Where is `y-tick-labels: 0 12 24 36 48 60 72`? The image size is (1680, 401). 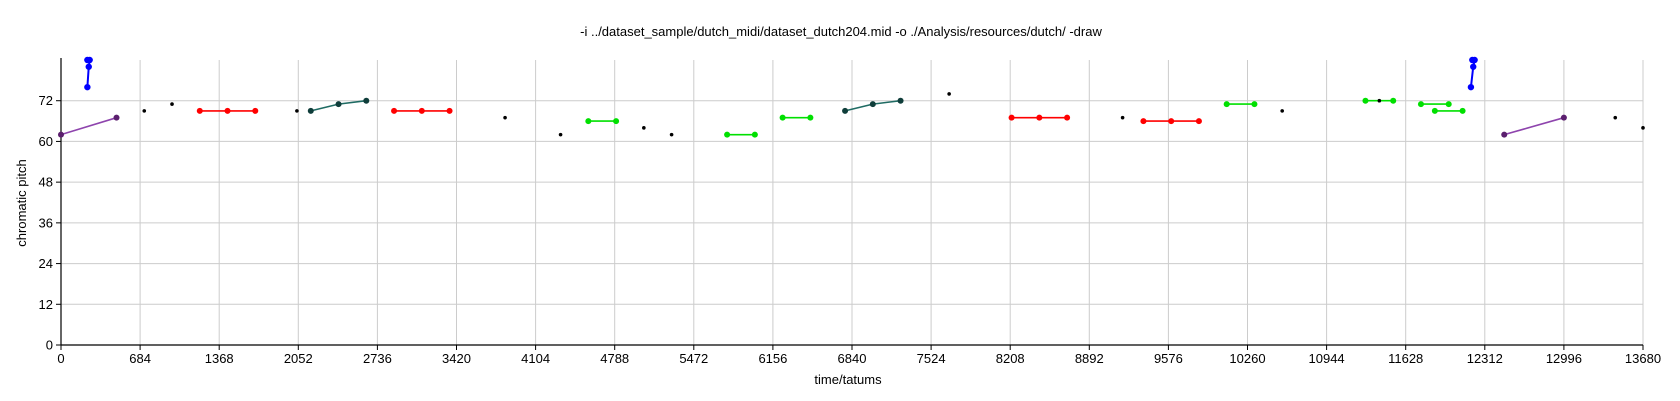 y-tick-labels: 0 12 24 36 48 60 72 is located at coordinates (46, 222).